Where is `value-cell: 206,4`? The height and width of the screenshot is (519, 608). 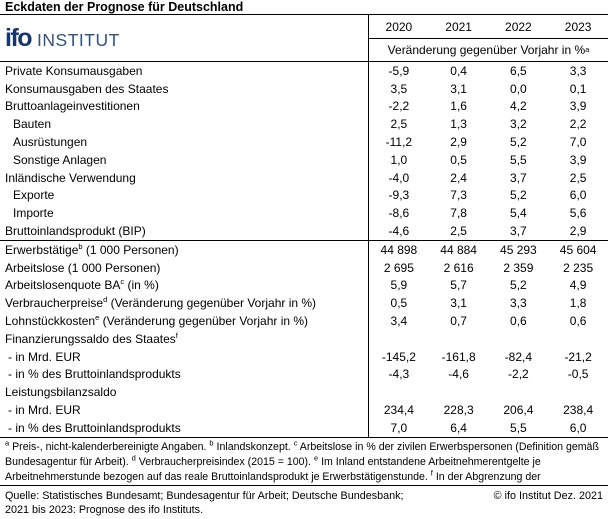 value-cell: 206,4 is located at coordinates (518, 410).